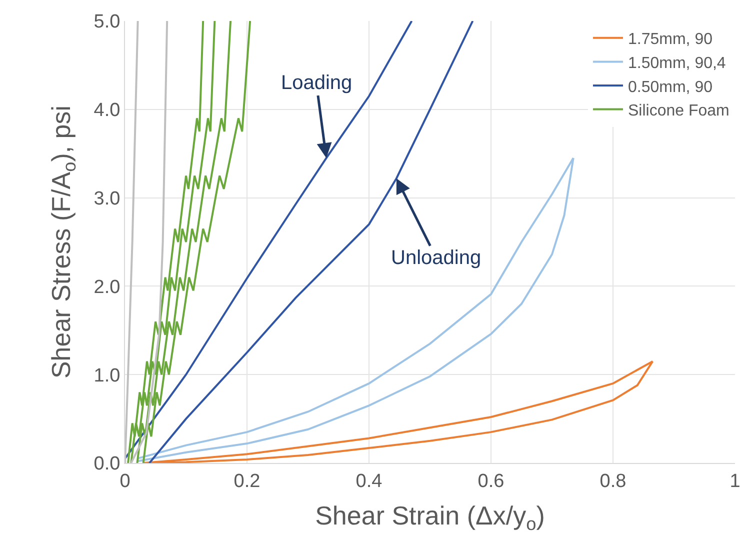 The width and height of the screenshot is (752, 555). I want to click on x-tick-label: 0.4, so click(369, 481).